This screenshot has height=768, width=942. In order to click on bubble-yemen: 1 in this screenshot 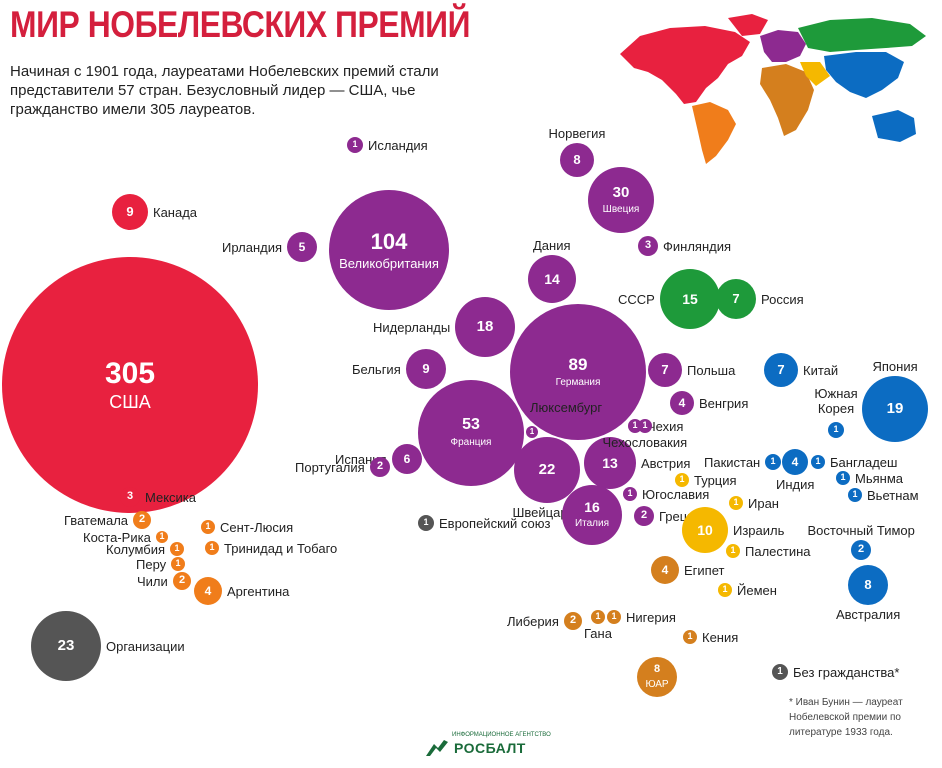, I will do `click(725, 590)`.